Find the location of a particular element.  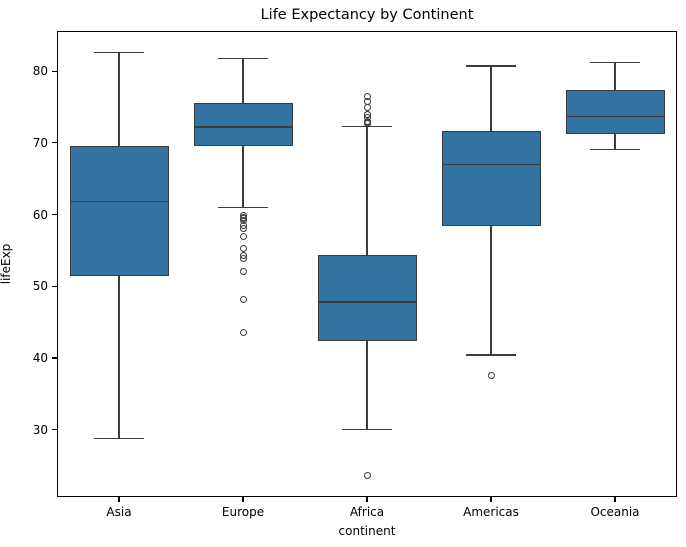

y-tick-label: 40 is located at coordinates (40, 357).